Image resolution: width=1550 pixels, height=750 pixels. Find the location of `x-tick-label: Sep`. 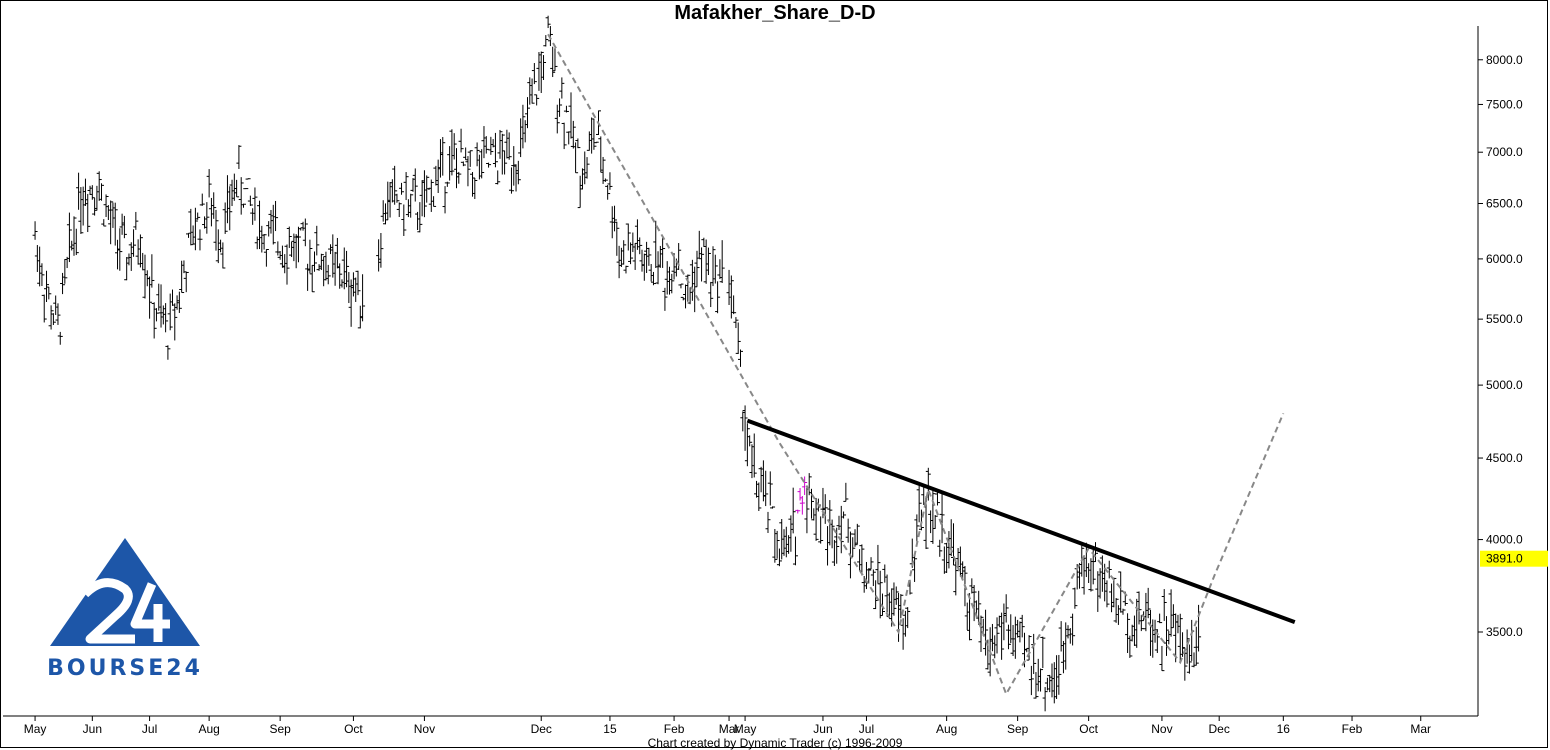

x-tick-label: Sep is located at coordinates (1018, 729).